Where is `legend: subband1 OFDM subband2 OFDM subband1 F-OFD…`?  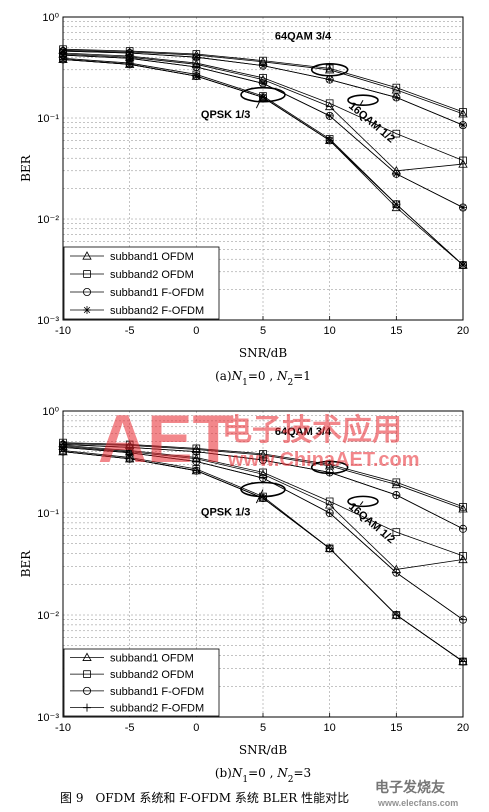
legend: subband1 OFDM subband2 OFDM subband1 F-OFD… is located at coordinates (141, 283).